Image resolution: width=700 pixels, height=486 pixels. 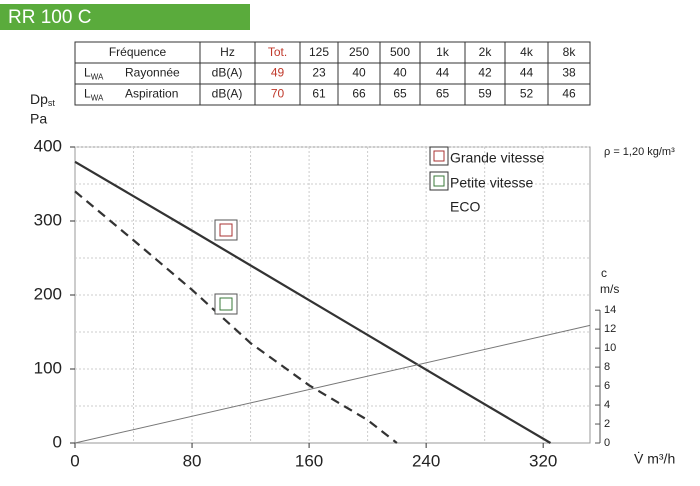 What do you see at coordinates (607, 405) in the screenshot?
I see `y2-tick-label: 4` at bounding box center [607, 405].